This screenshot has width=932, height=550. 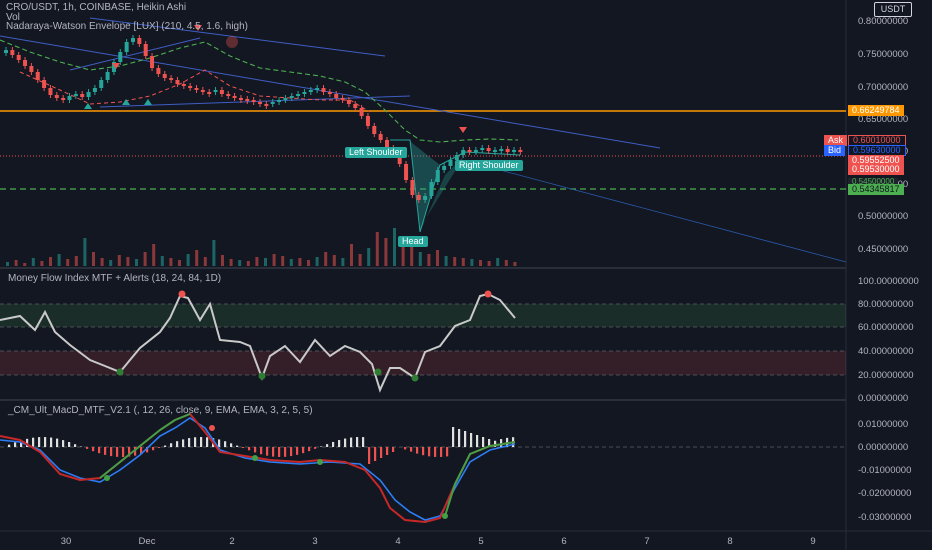 What do you see at coordinates (258, 342) in the screenshot?
I see `mfi-line` at bounding box center [258, 342].